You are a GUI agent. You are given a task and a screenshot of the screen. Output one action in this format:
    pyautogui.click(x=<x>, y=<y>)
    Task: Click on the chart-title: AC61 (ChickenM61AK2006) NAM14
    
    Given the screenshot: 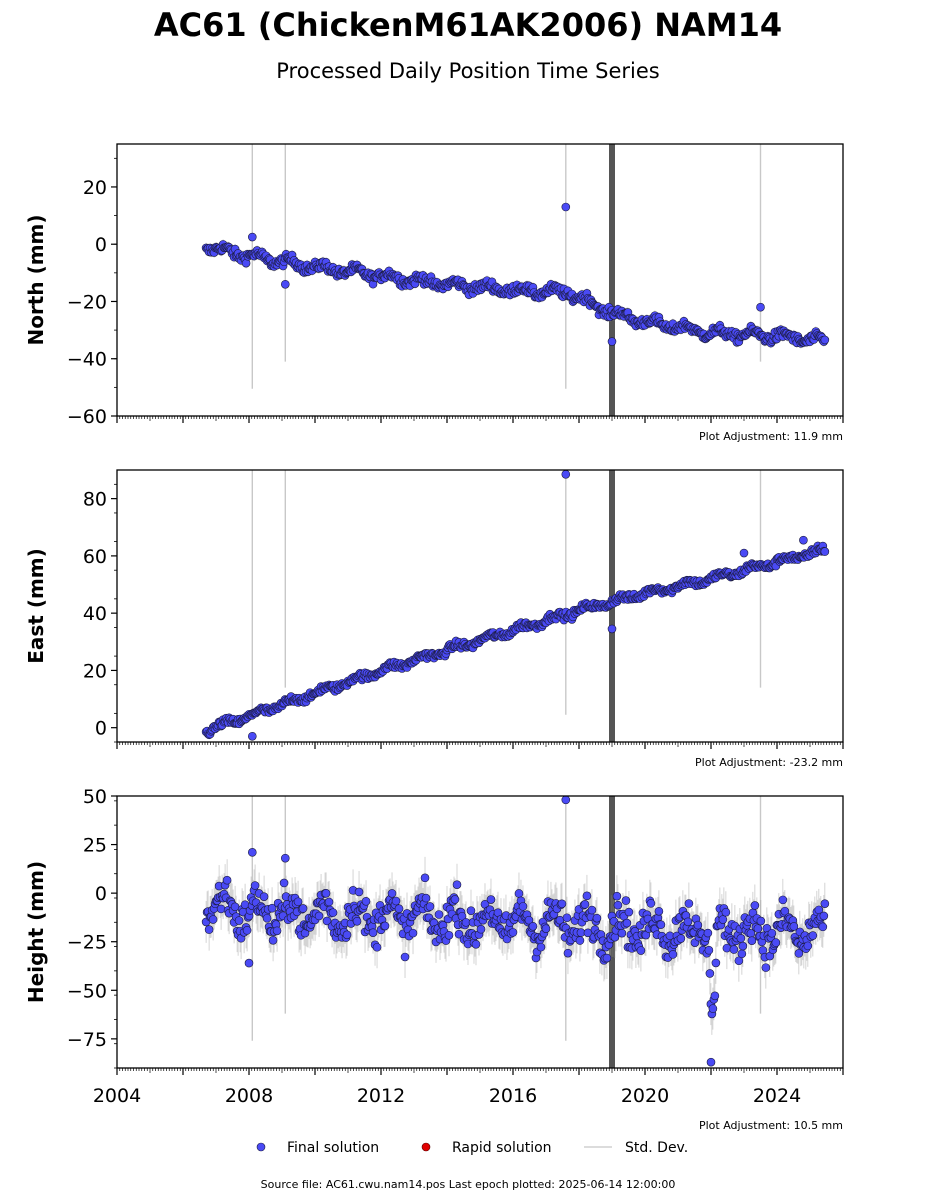 What is the action you would take?
    pyautogui.click(x=468, y=25)
    